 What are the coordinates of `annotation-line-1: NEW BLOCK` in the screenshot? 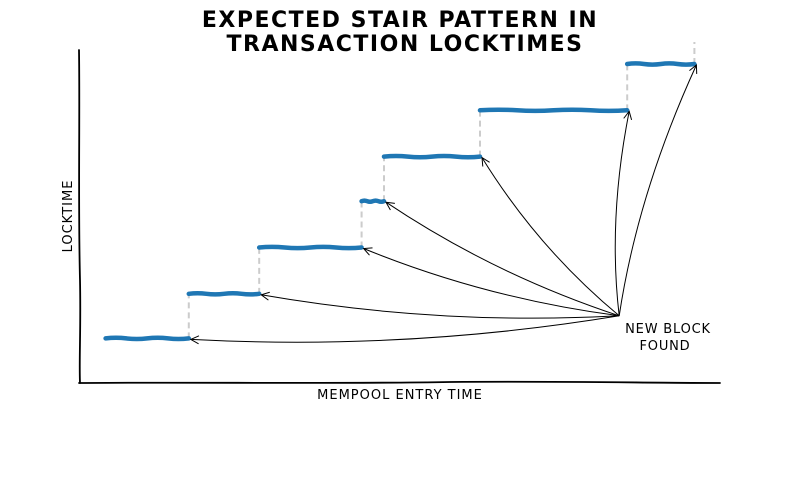 It's located at (668, 329).